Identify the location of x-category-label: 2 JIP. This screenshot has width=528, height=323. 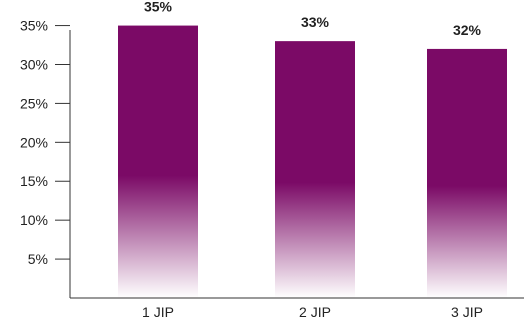
(315, 312).